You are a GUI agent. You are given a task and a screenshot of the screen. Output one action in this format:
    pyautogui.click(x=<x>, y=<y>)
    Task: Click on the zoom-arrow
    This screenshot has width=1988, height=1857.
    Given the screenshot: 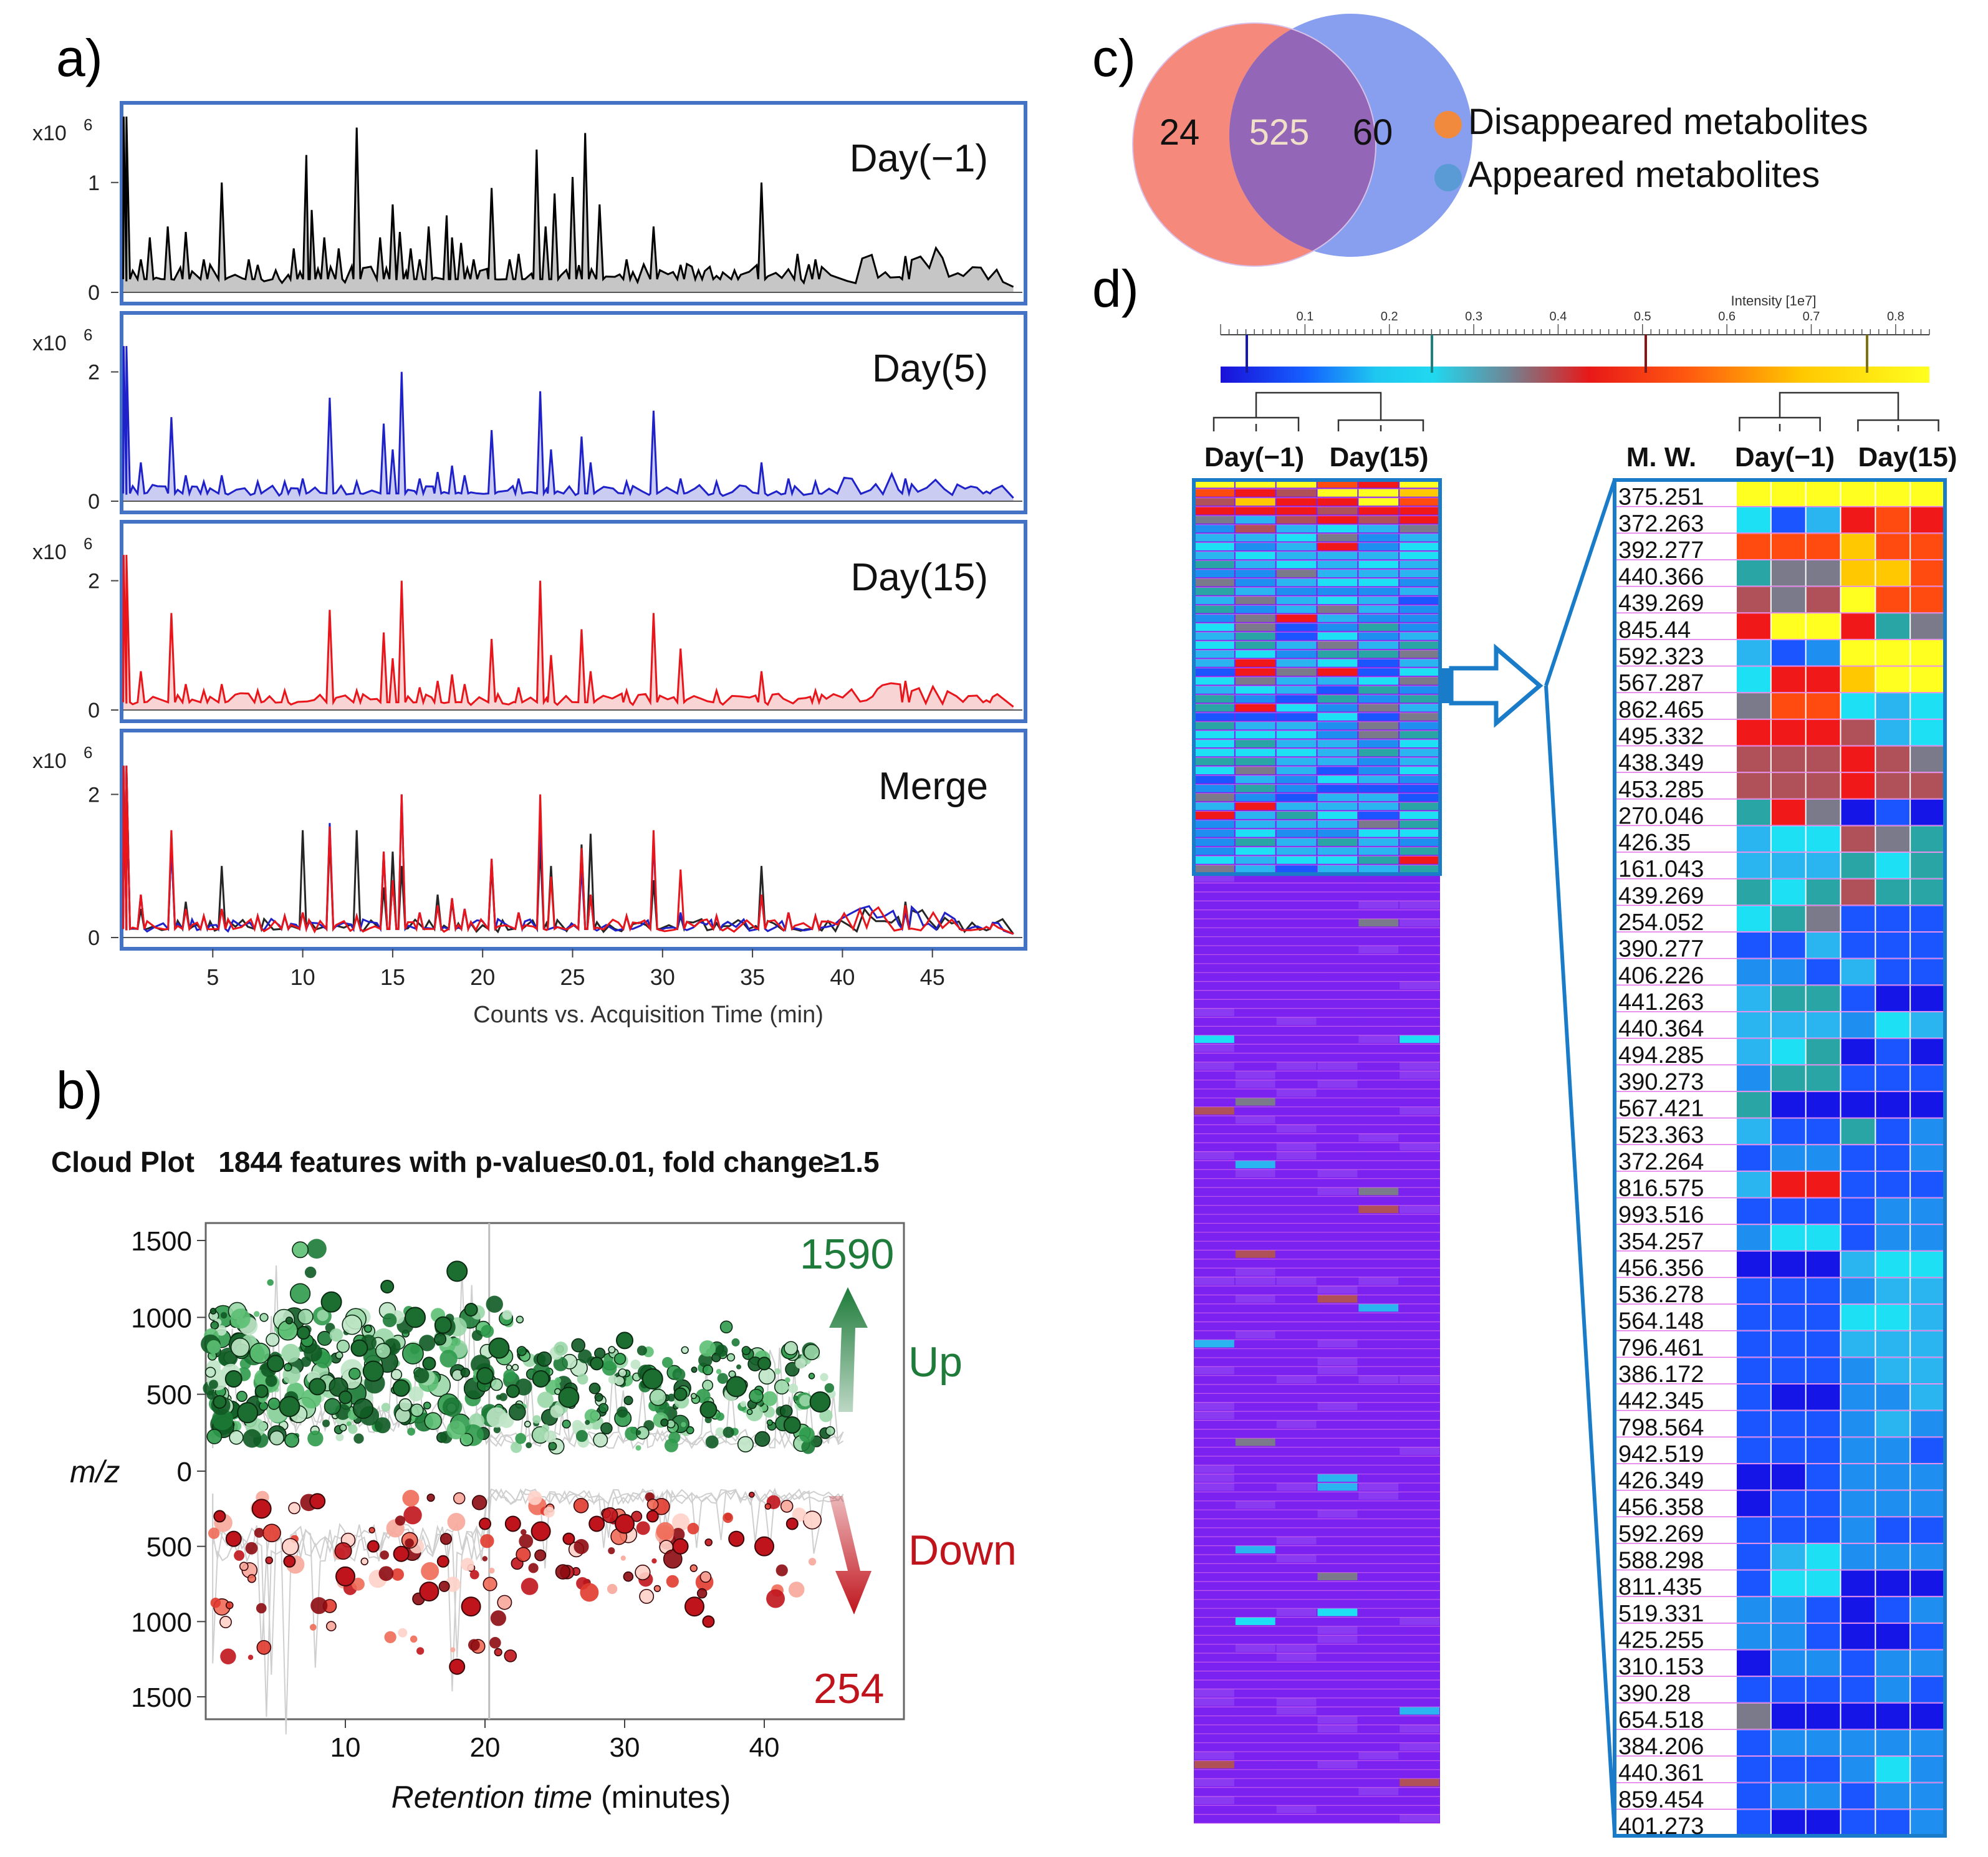 What is the action you would take?
    pyautogui.click(x=1528, y=1156)
    